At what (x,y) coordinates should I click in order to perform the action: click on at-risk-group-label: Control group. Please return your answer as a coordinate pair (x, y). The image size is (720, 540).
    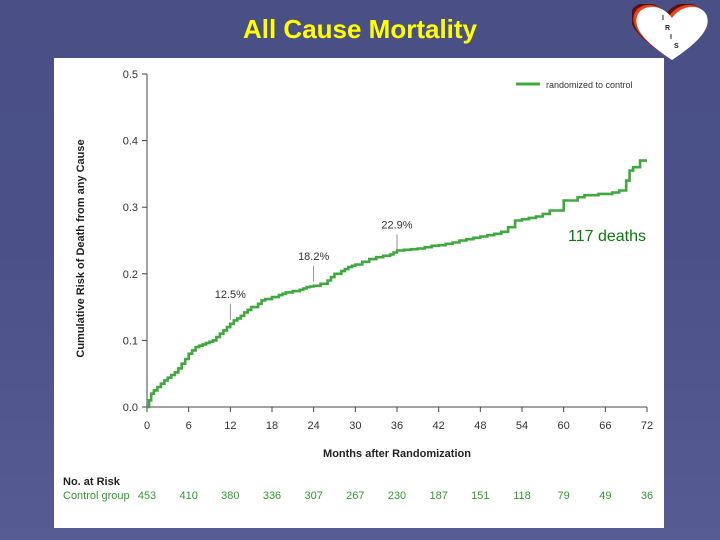
    Looking at the image, I should click on (96, 496).